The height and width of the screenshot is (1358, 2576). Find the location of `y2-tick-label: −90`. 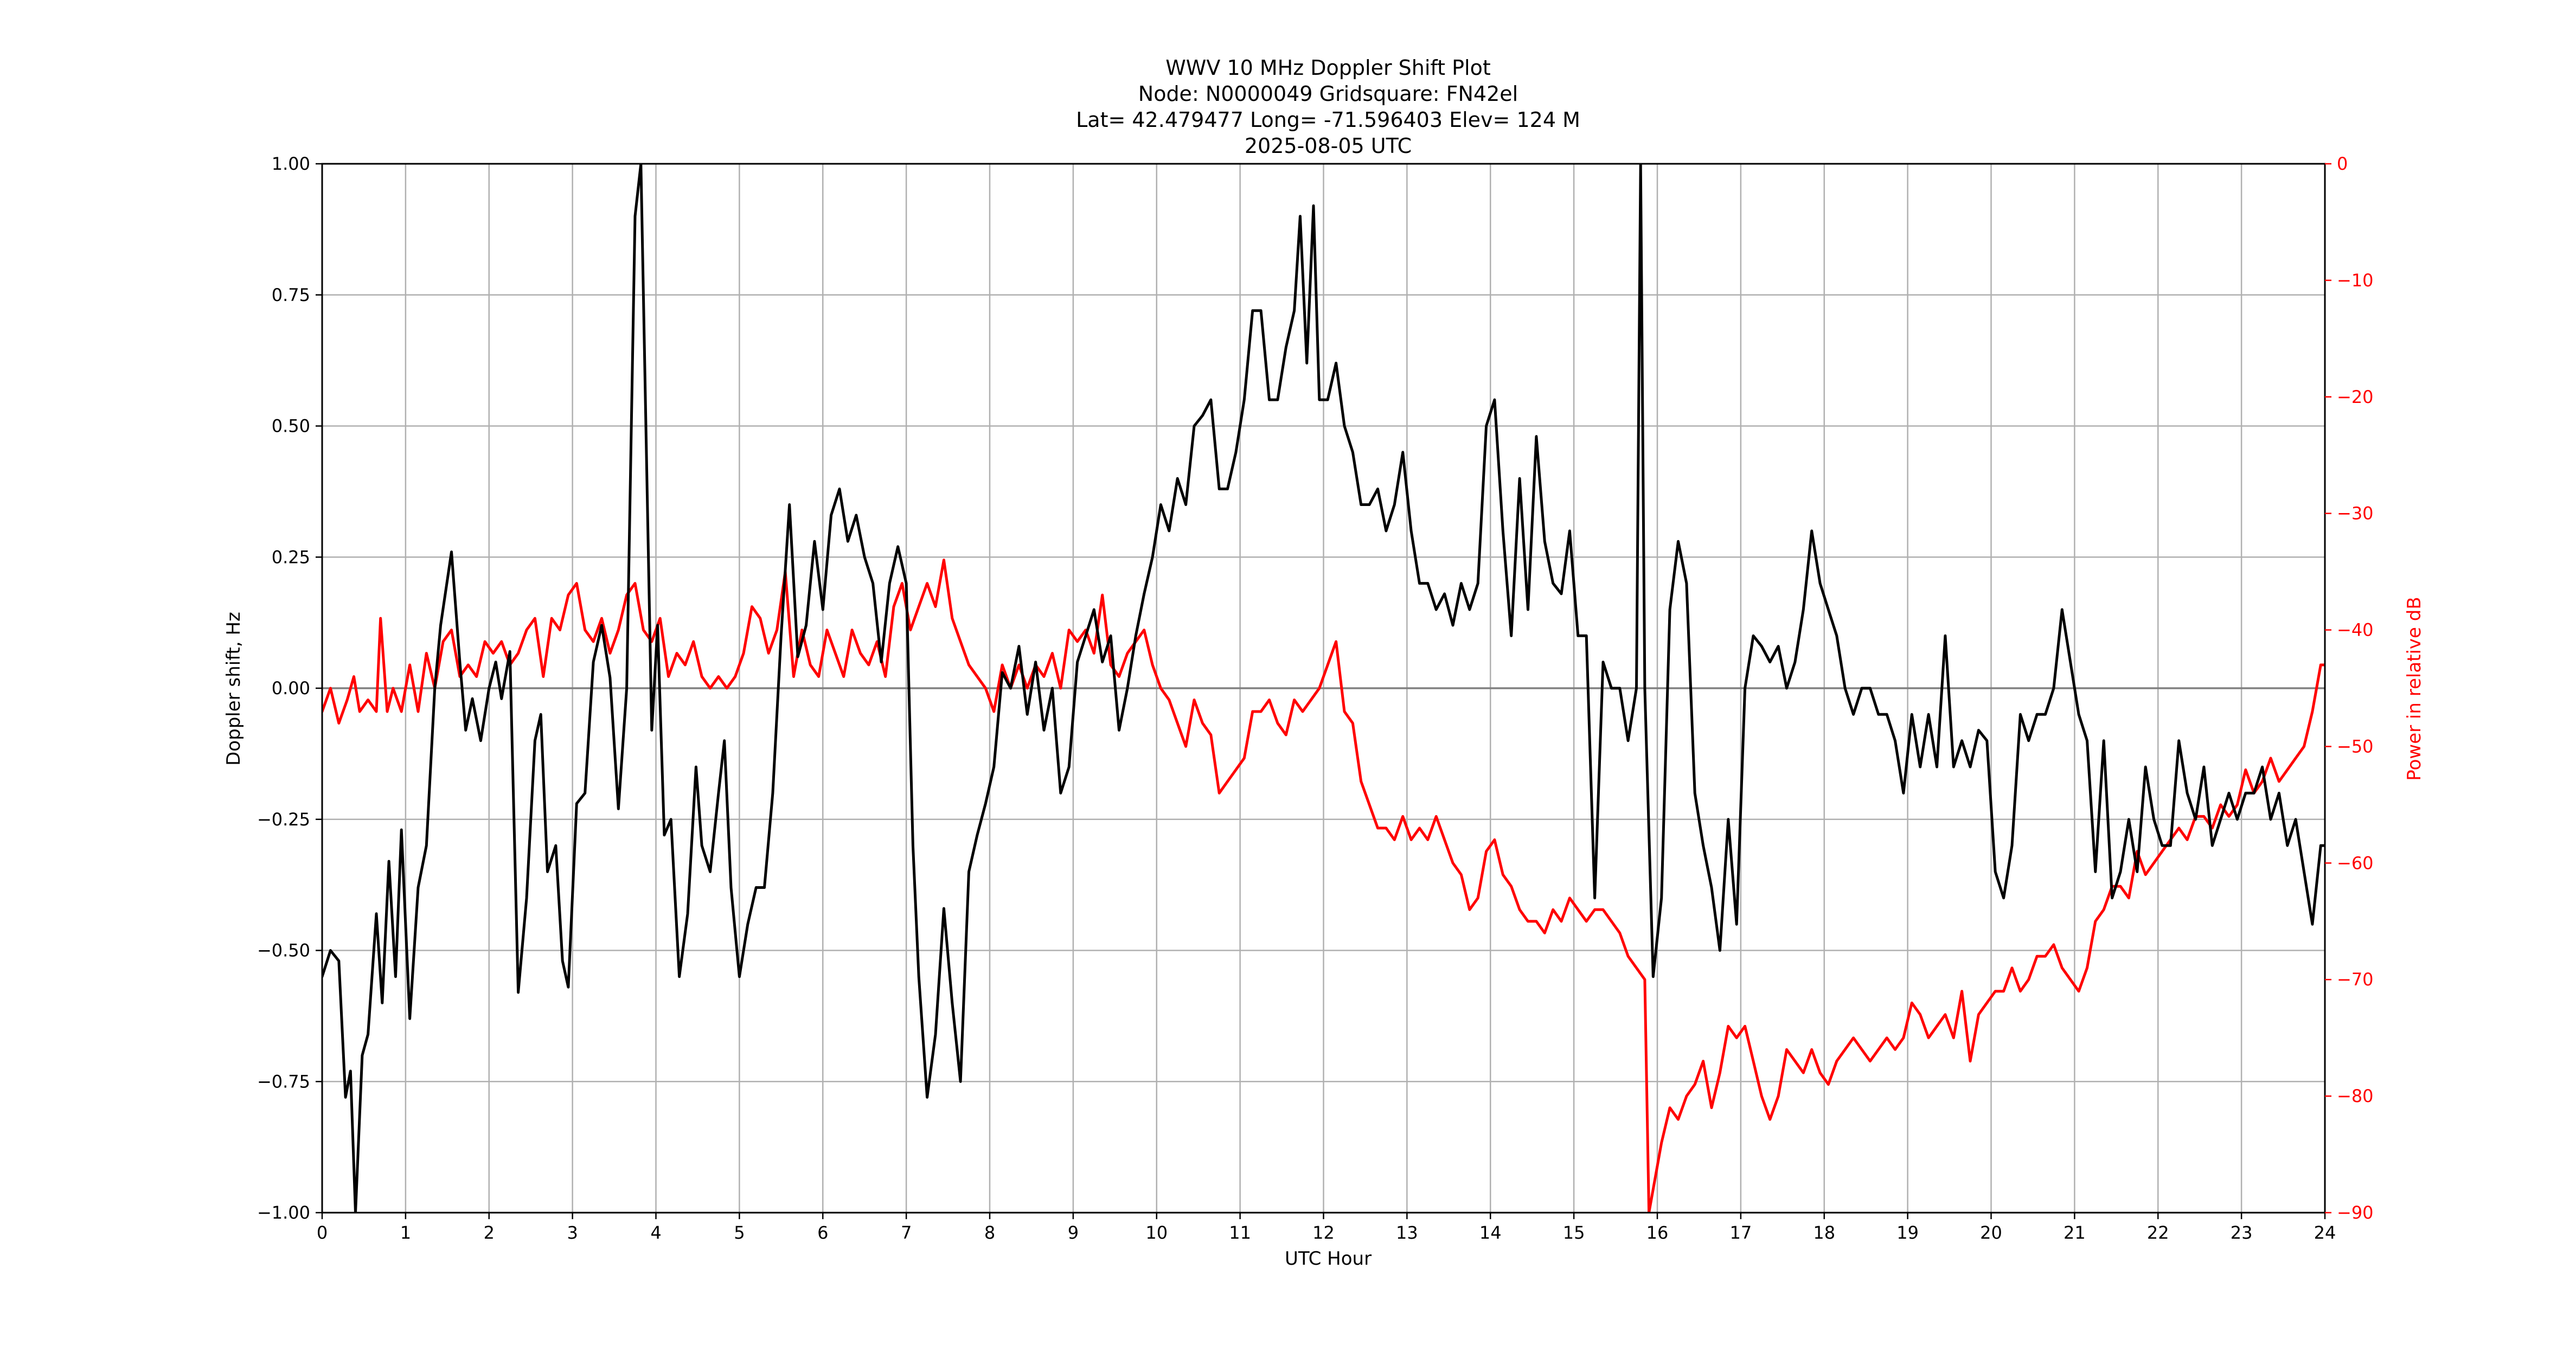

y2-tick-label: −90 is located at coordinates (2355, 1212).